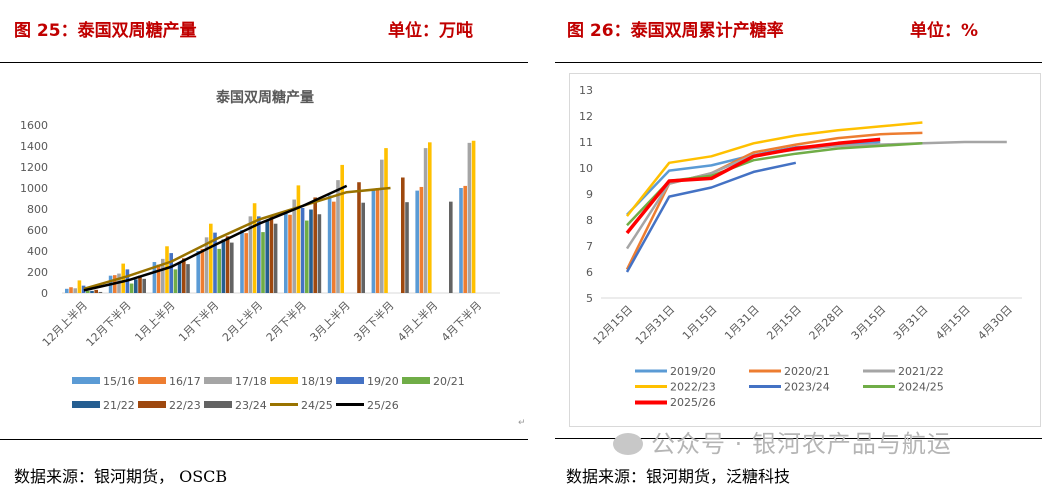 The width and height of the screenshot is (1042, 487). What do you see at coordinates (461, 321) in the screenshot?
I see `x-tick-label: 4月下半月` at bounding box center [461, 321].